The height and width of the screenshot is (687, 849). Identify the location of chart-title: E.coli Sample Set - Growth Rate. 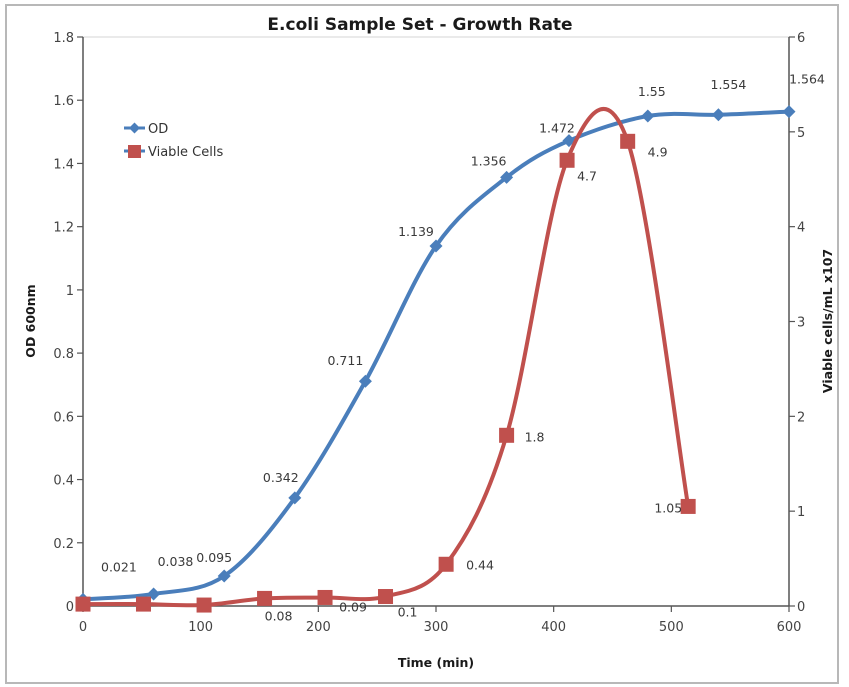
(419, 25).